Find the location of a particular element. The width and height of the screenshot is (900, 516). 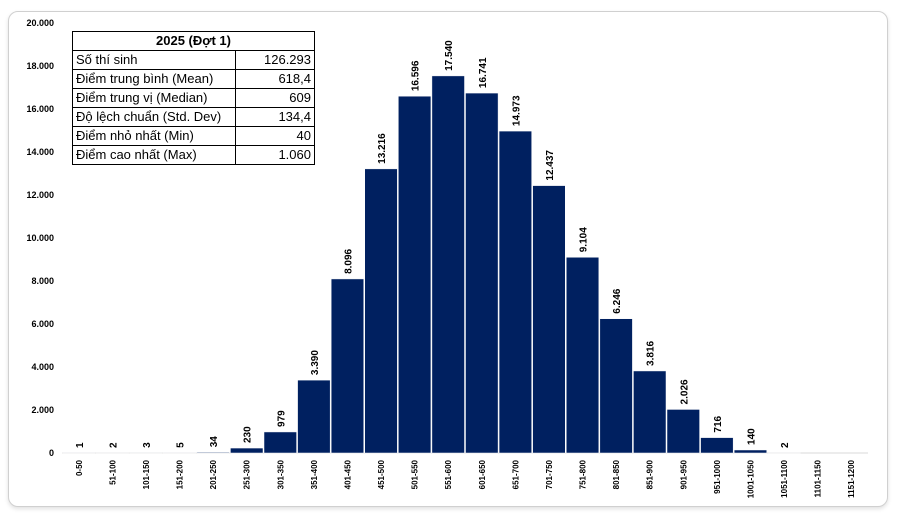

x-tick-label: 801-850 is located at coordinates (616, 474).